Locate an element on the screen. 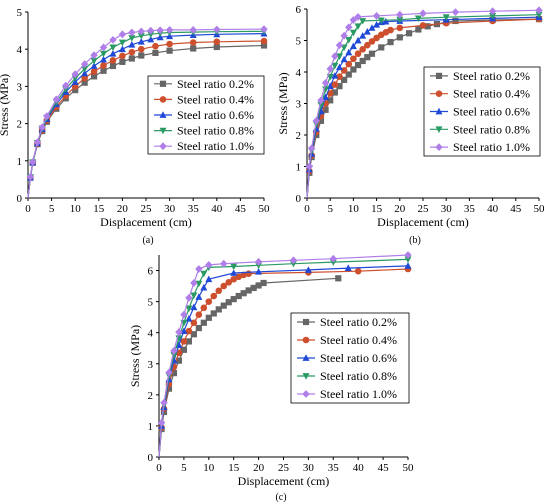 This screenshot has height=504, width=550. x-axis-label: Displacement (cm) is located at coordinates (284, 481).